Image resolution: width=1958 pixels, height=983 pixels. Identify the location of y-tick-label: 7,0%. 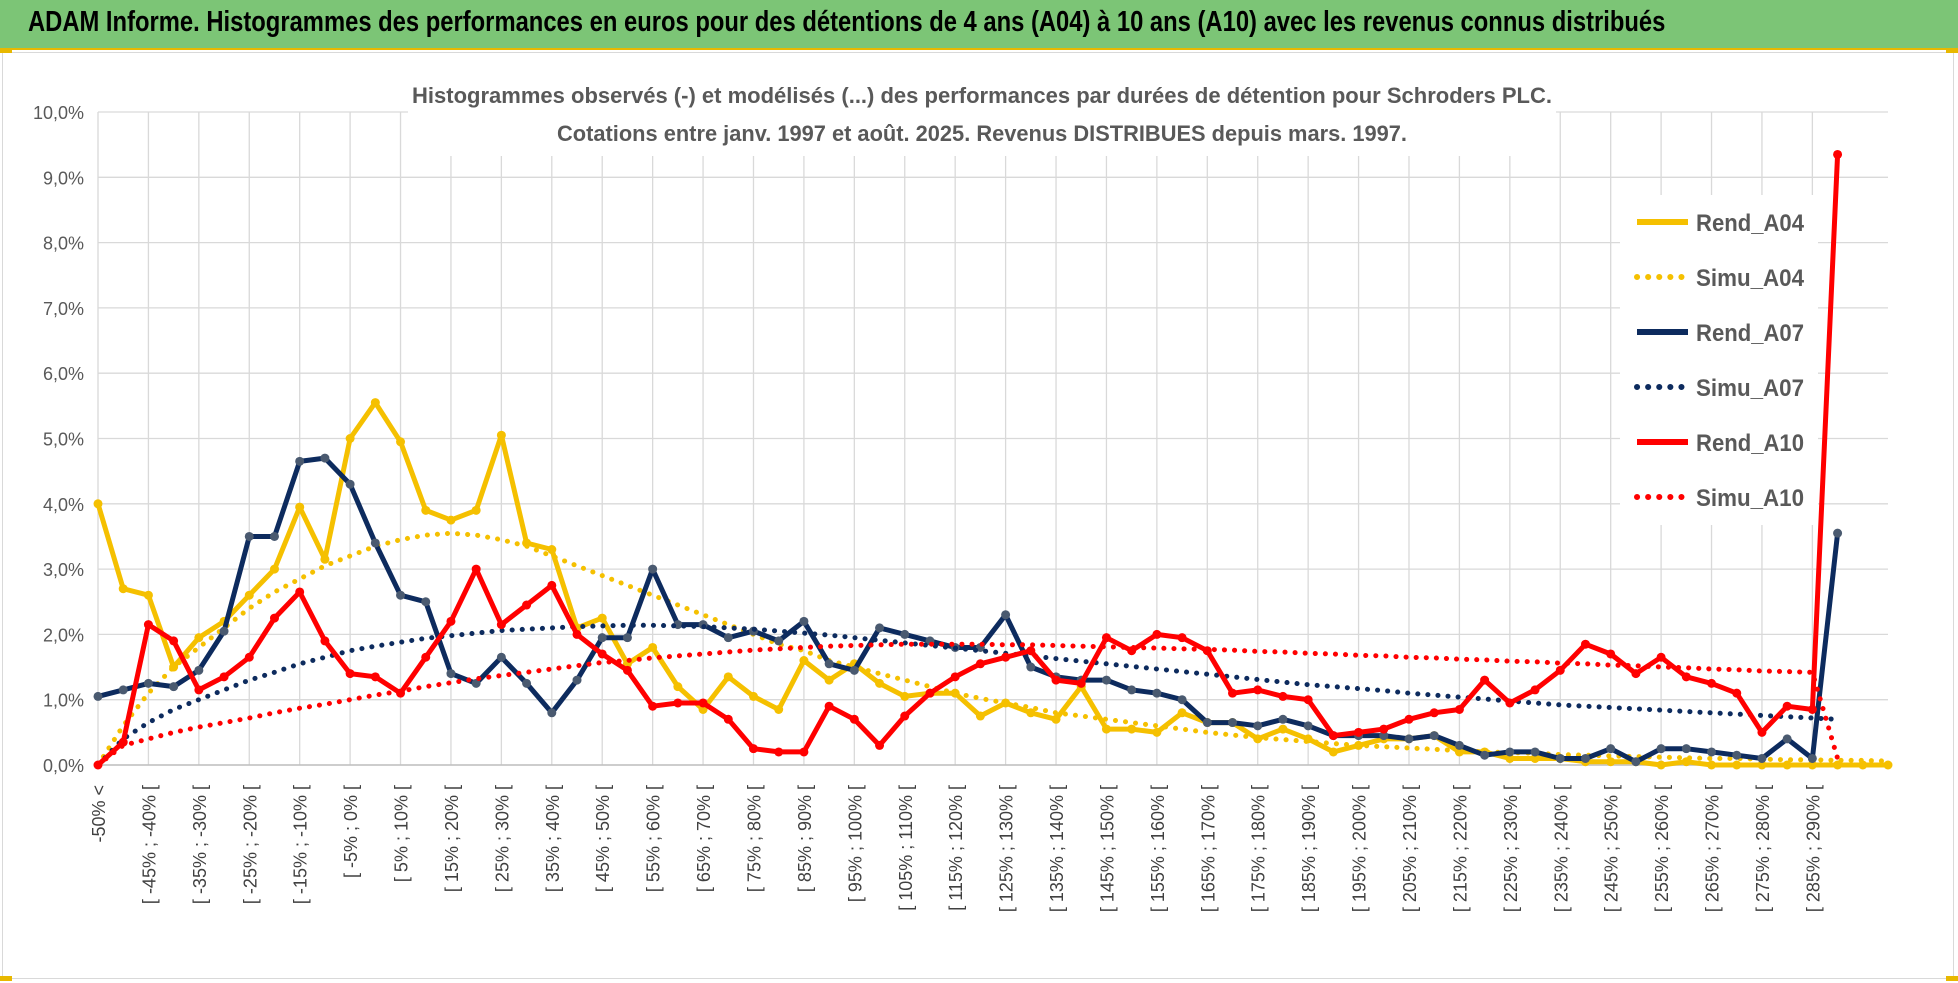
(63, 309).